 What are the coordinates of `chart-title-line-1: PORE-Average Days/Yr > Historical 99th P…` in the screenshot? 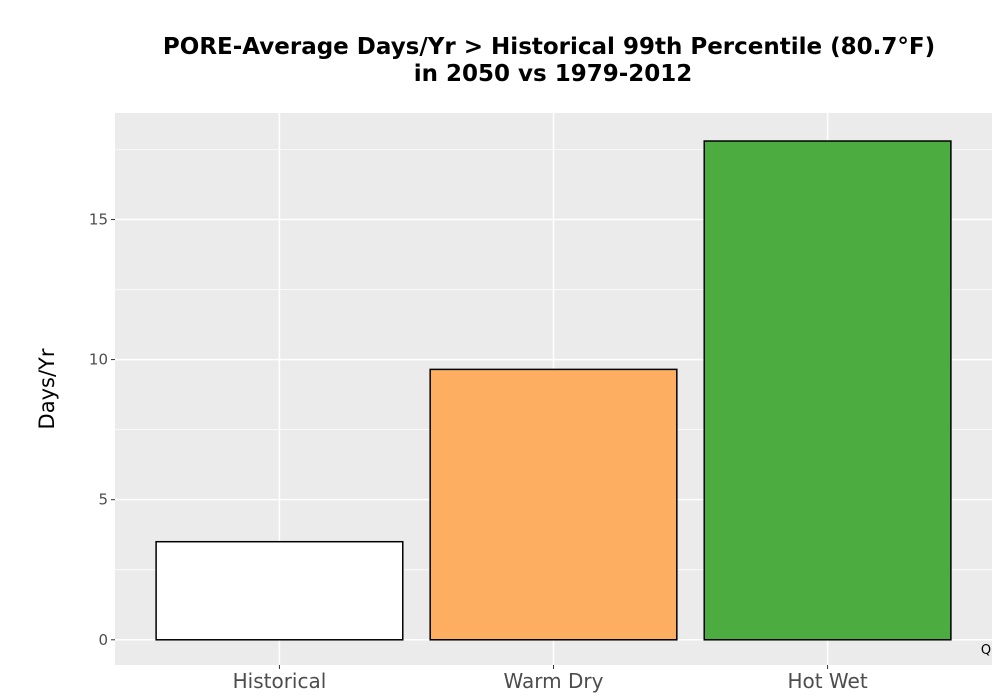 It's located at (549, 47).